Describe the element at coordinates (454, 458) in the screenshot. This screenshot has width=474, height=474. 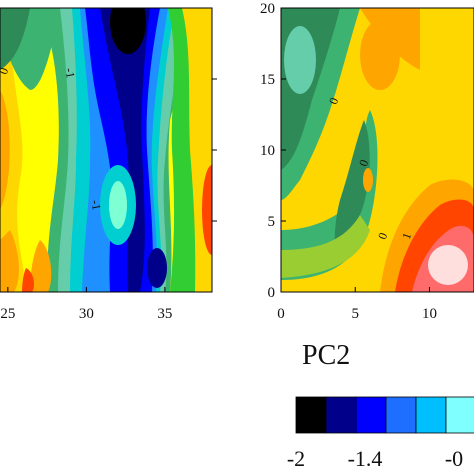
I see `colorbar-label: -0` at that location.